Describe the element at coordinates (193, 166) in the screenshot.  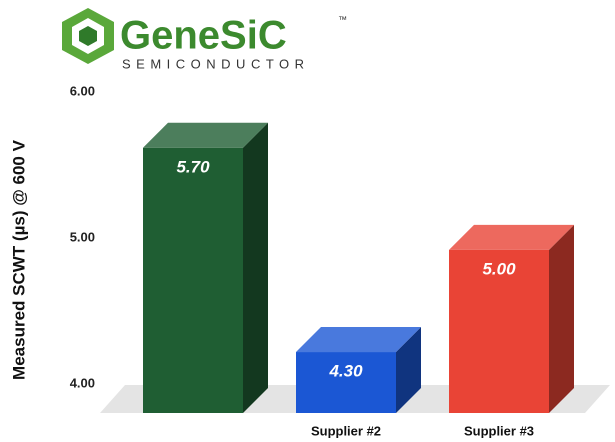
I see `value-label: 5.70` at that location.